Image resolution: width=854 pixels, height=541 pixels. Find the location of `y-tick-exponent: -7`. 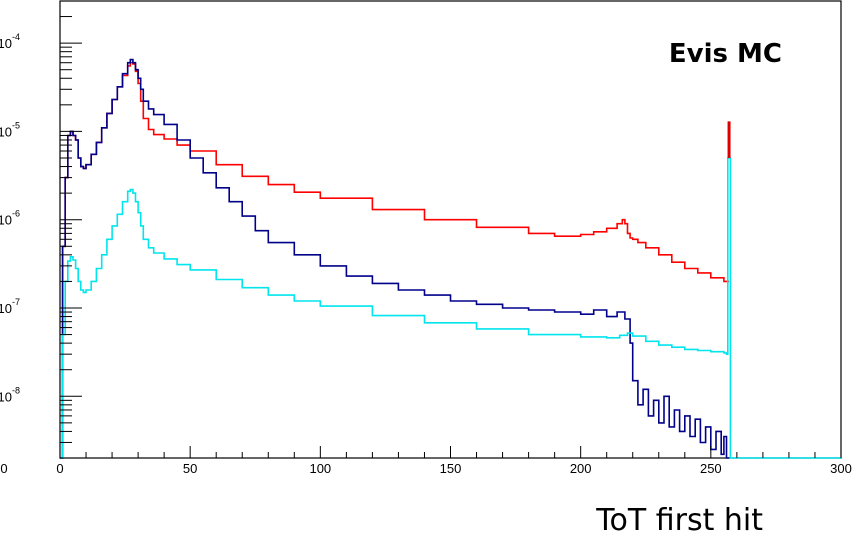

y-tick-exponent: -7 is located at coordinates (16, 302).